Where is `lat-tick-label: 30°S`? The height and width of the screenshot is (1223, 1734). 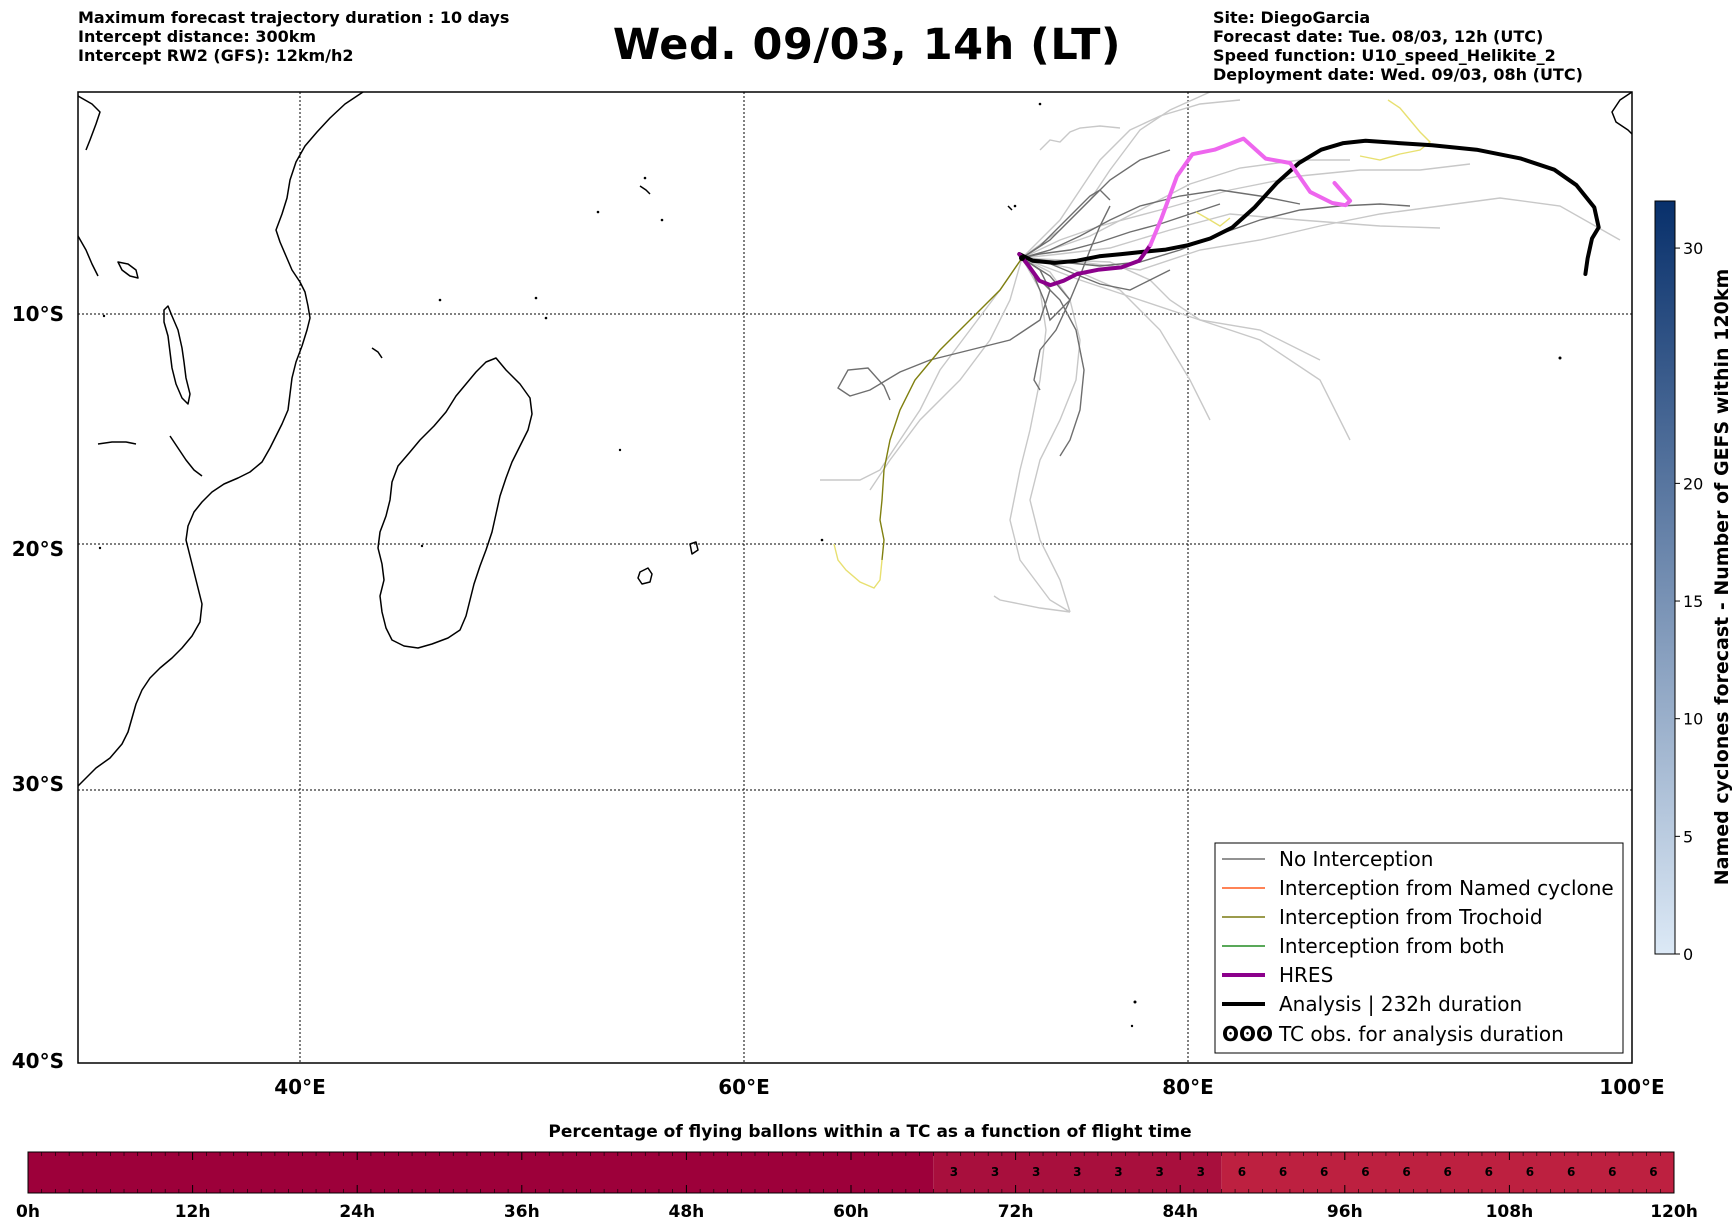
lat-tick-label: 30°S is located at coordinates (38, 784).